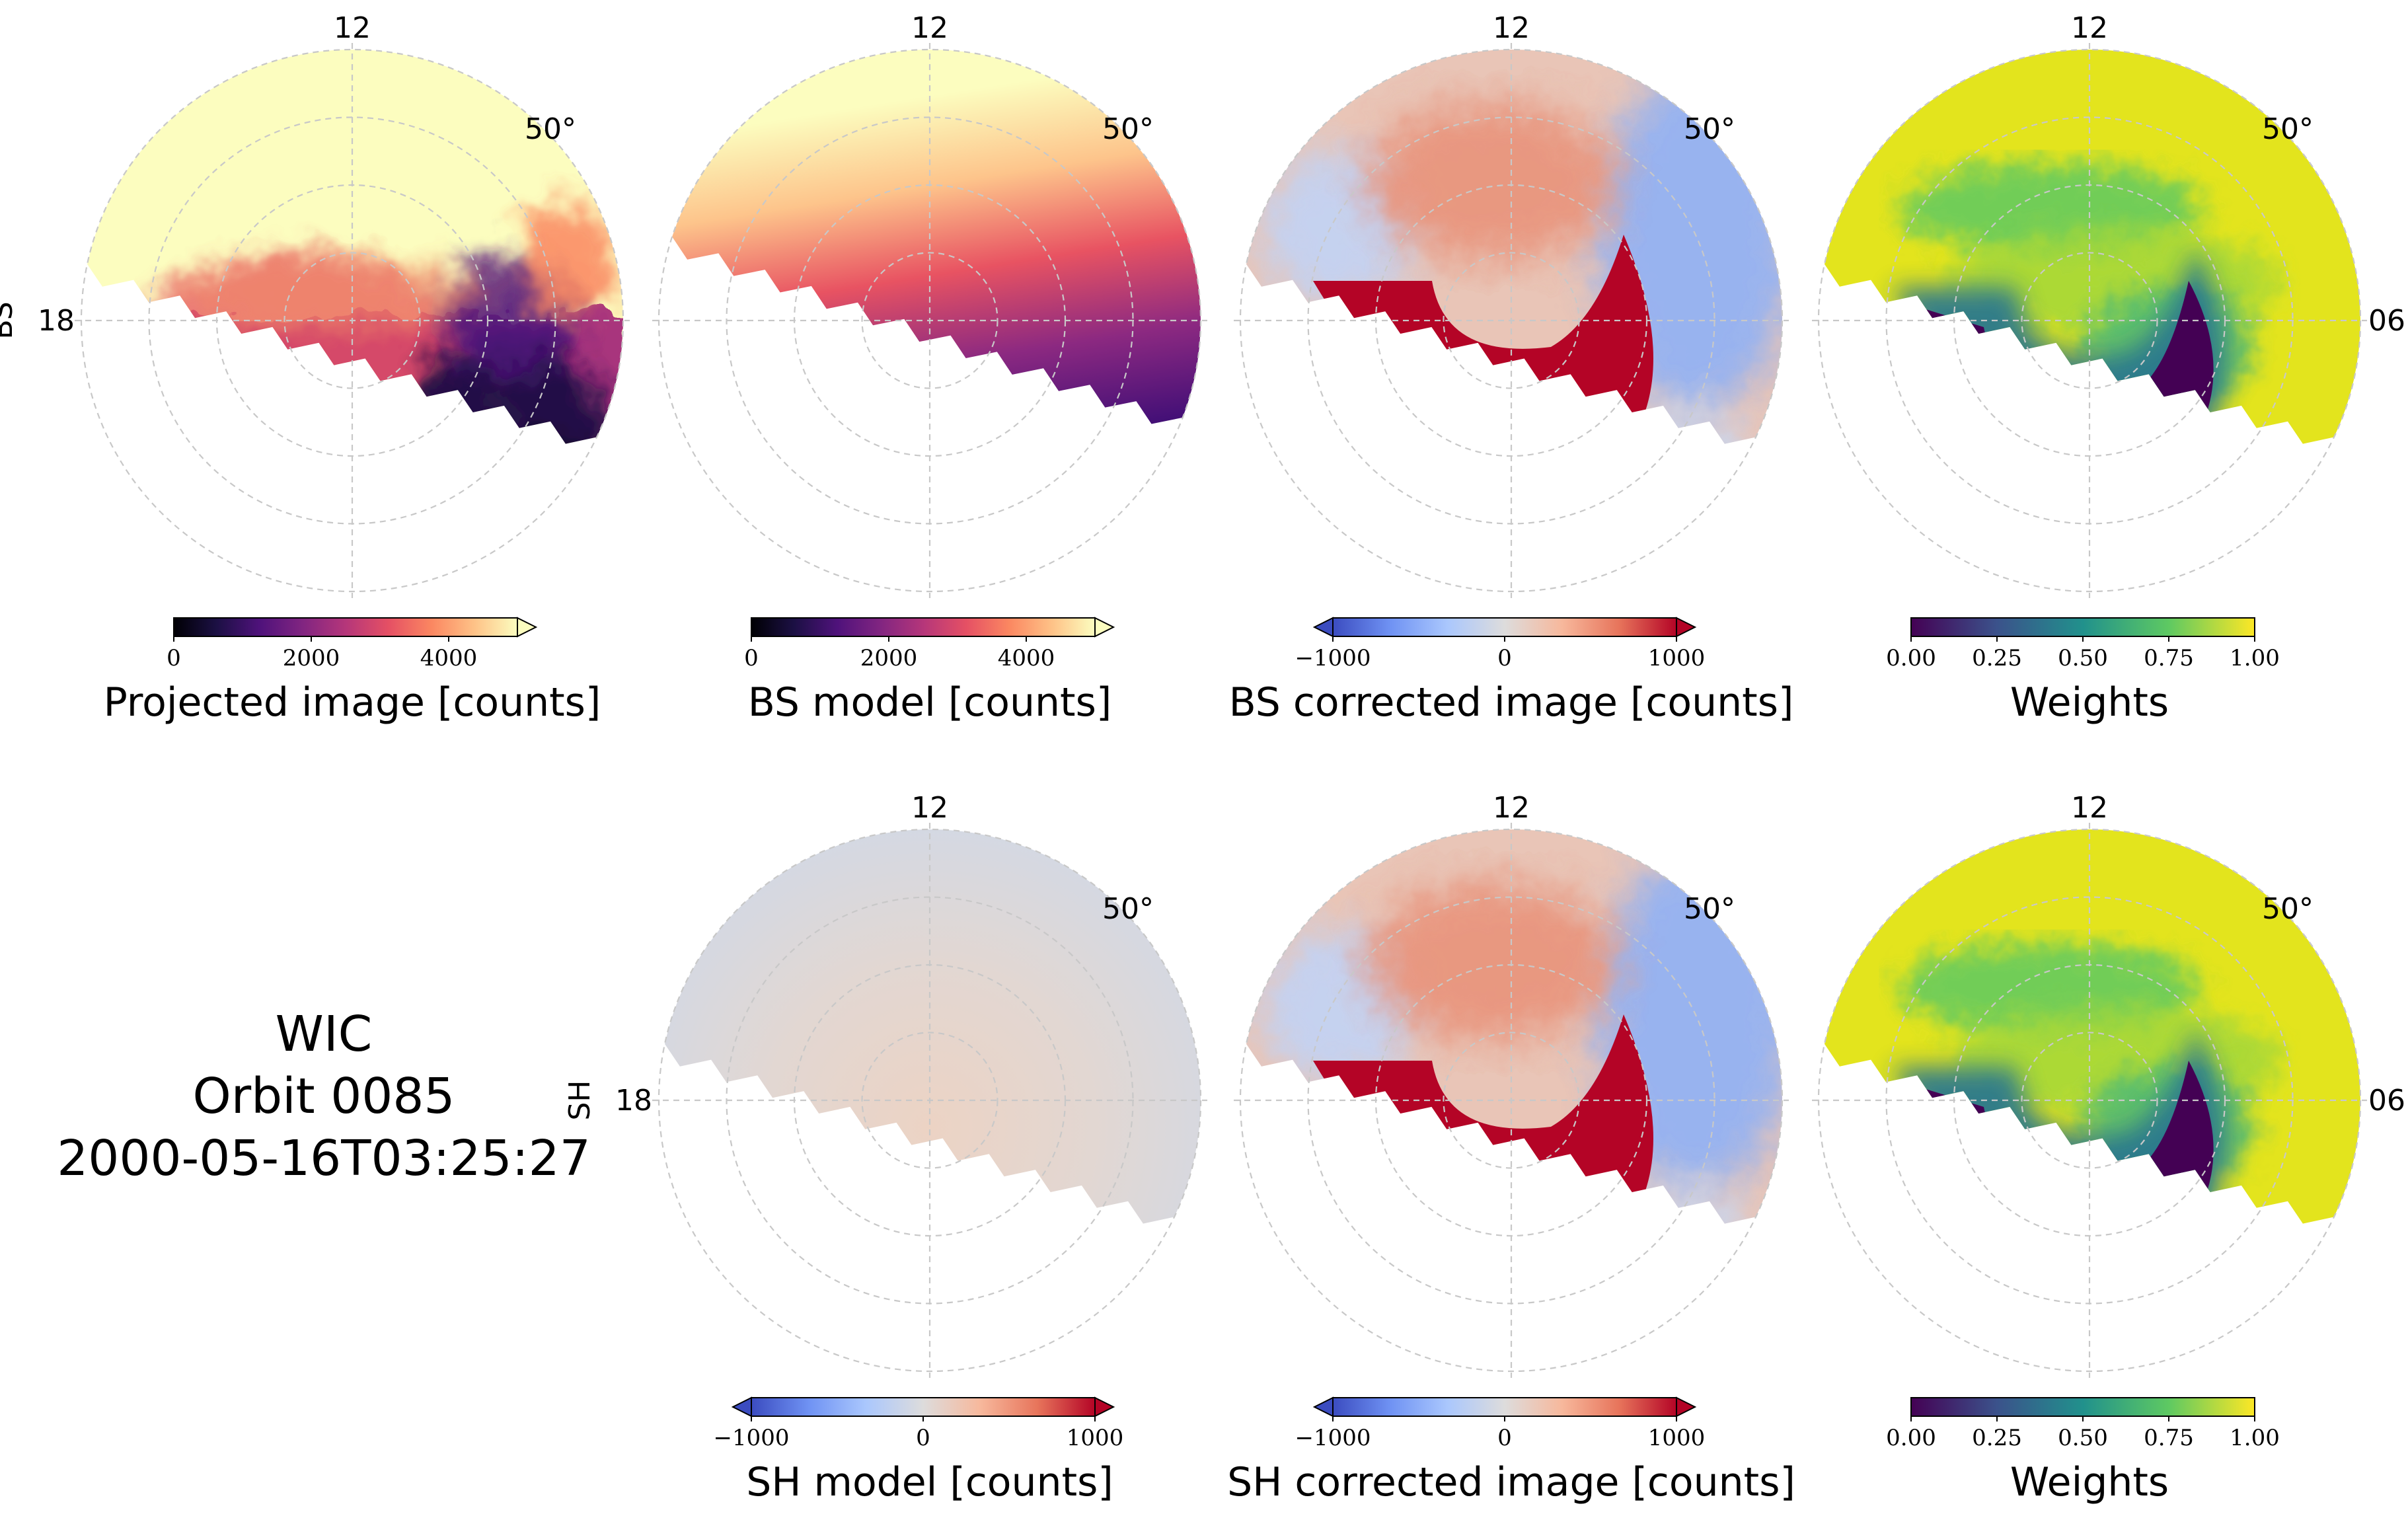 This screenshot has height=1514, width=2408. Describe the element at coordinates (2082, 1407) in the screenshot. I see `sh-weights-colorbar-ramp` at that location.